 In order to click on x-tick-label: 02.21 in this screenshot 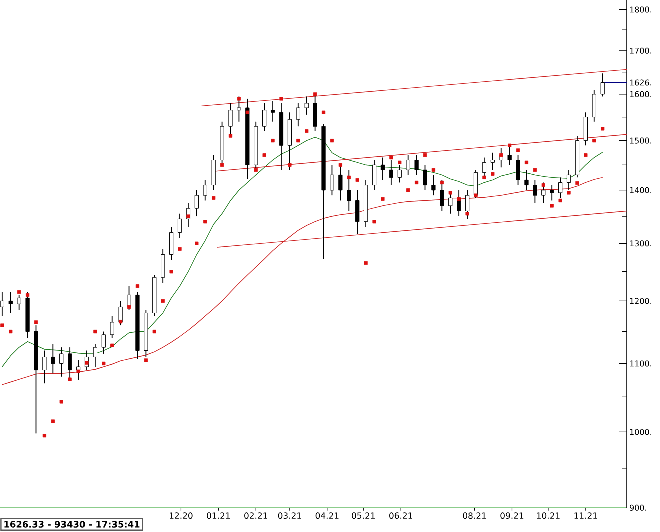, I will do `click(256, 516)`.